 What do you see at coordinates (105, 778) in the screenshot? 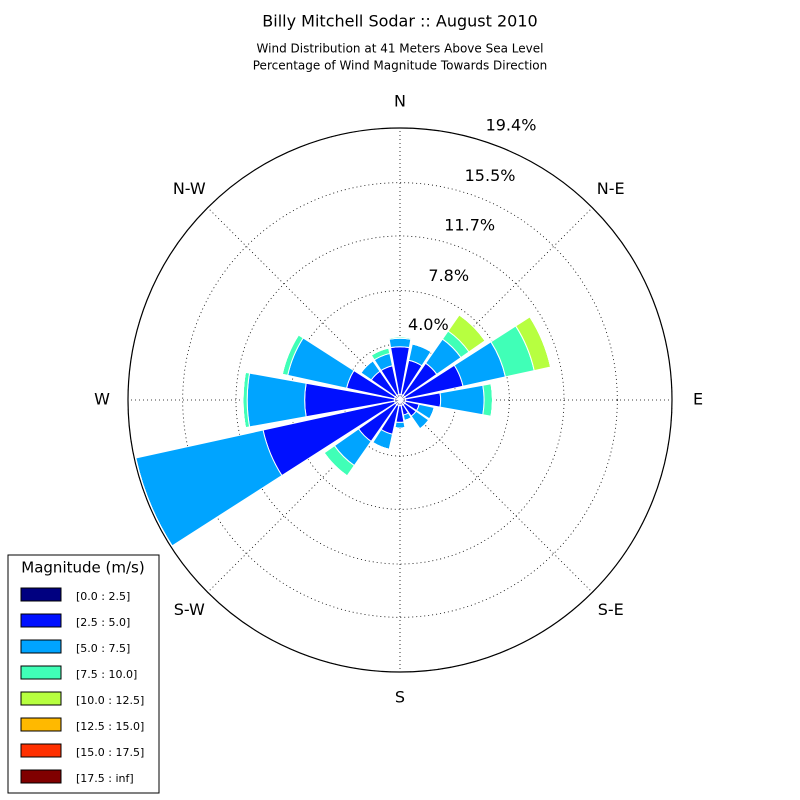
I see `legend-label: [17.5 : inf]` at bounding box center [105, 778].